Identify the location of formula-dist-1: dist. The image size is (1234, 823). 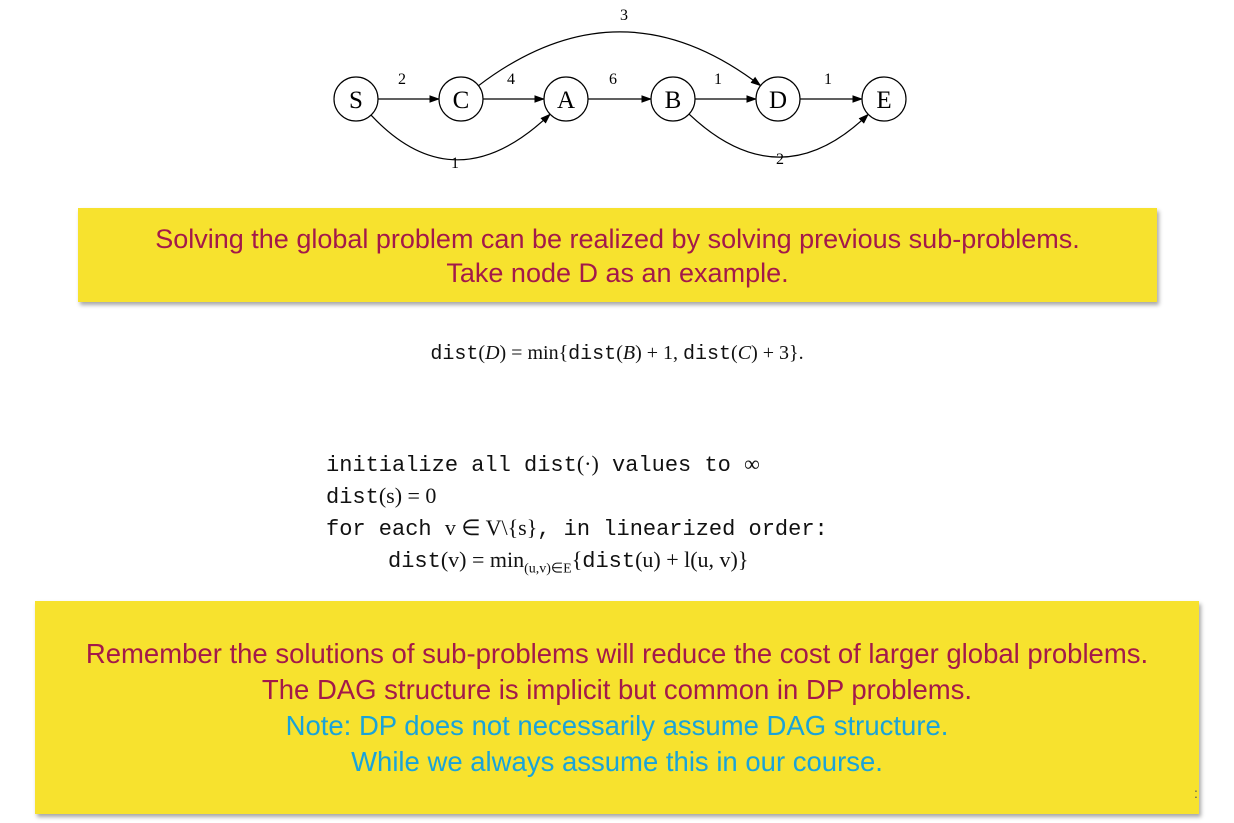
(454, 354).